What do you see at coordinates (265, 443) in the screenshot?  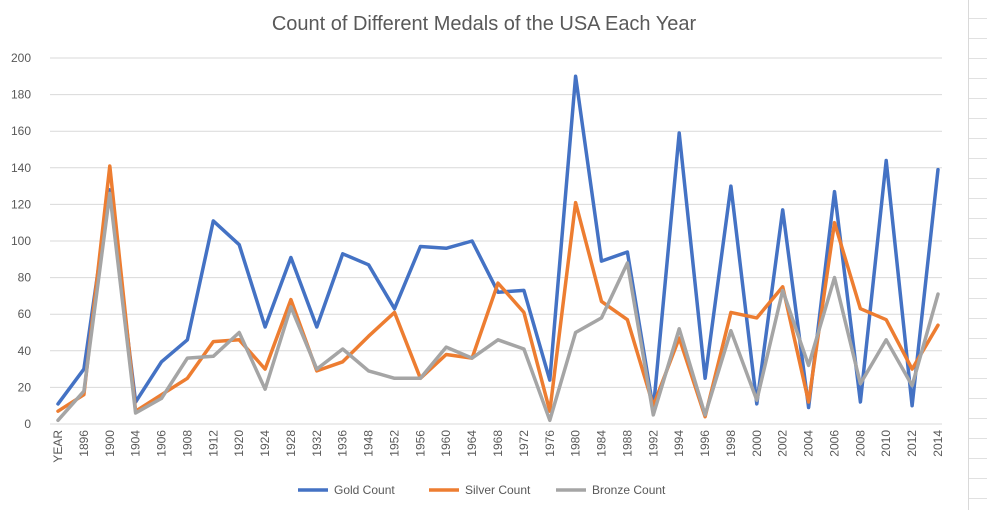 I see `x-tick-label: 1924` at bounding box center [265, 443].